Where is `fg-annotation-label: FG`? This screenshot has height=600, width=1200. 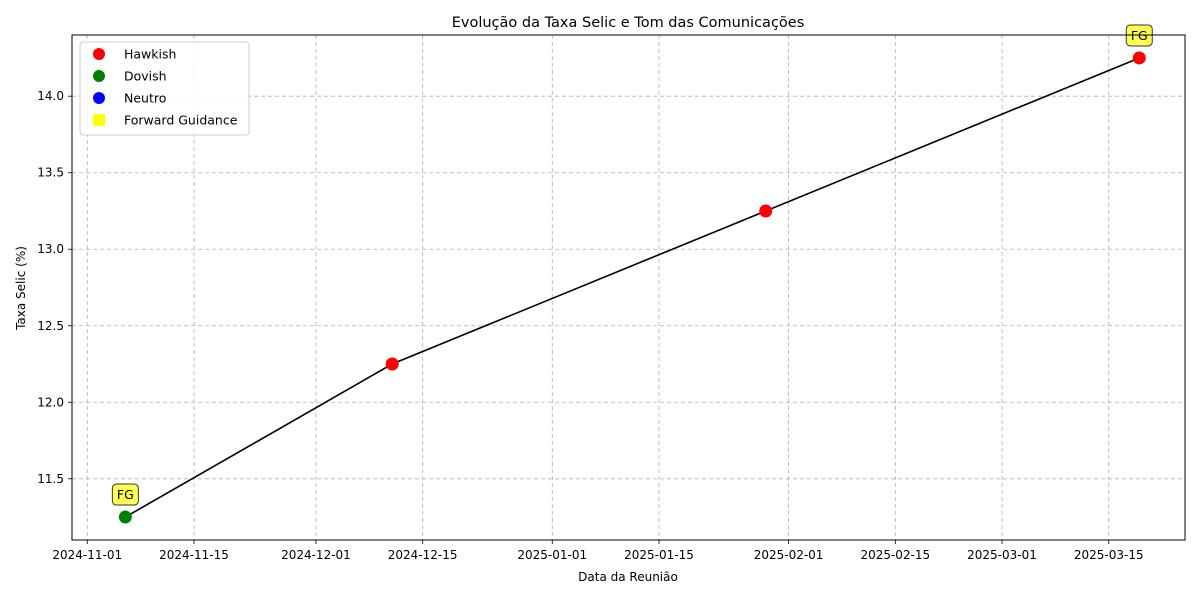 fg-annotation-label: FG is located at coordinates (125, 494).